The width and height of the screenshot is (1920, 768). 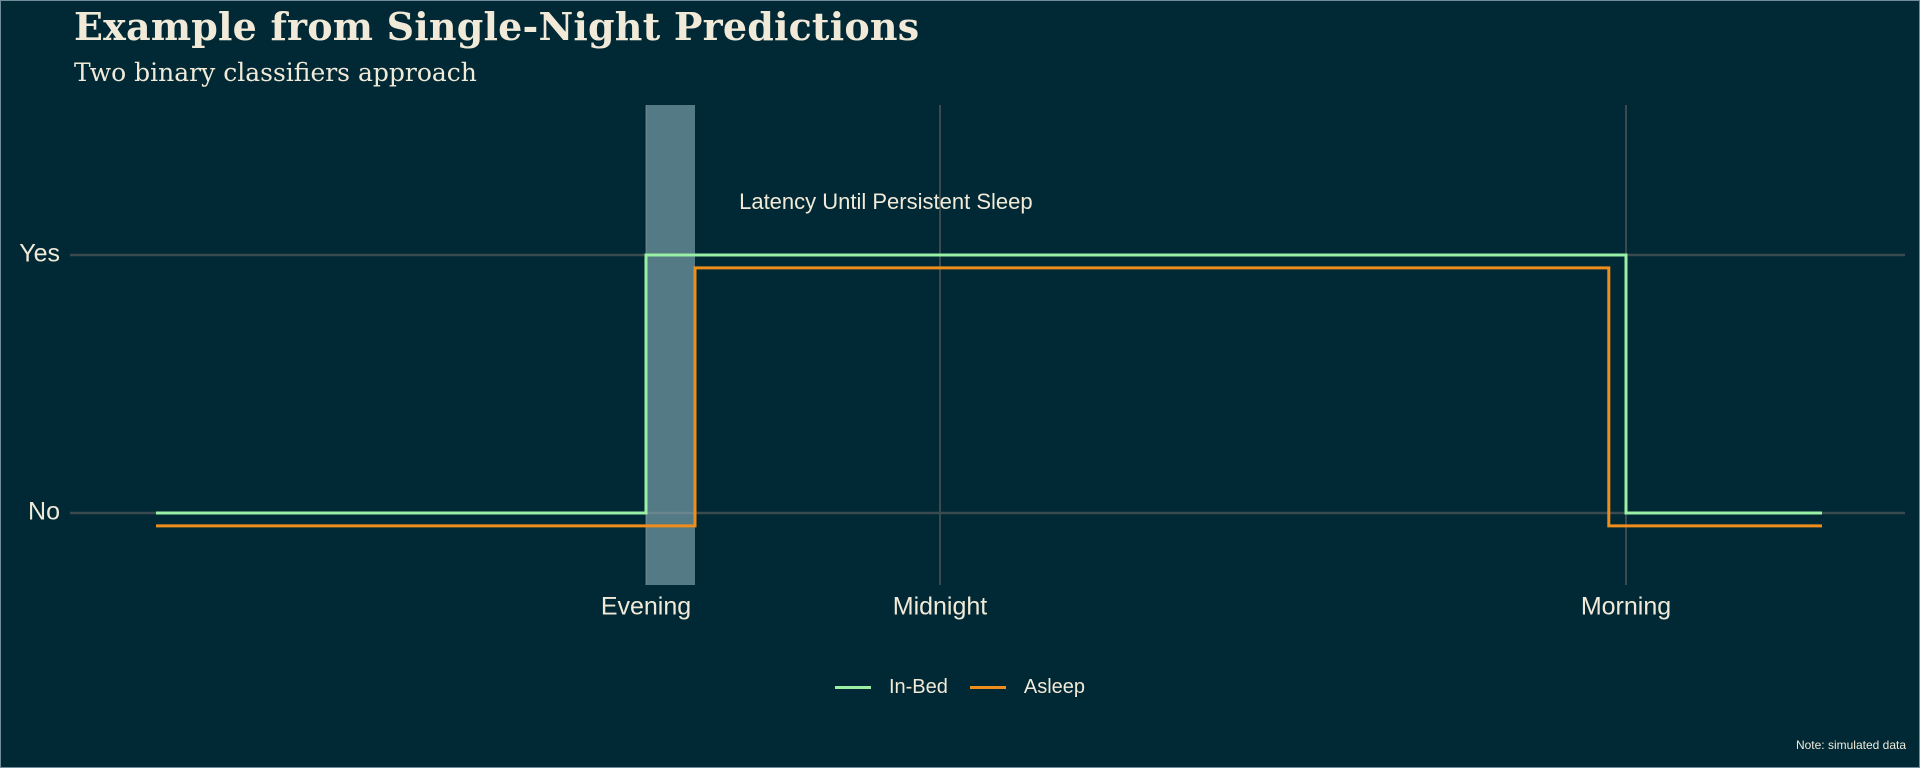 What do you see at coordinates (275, 72) in the screenshot?
I see `chart-subtitle: Two binary classifiers approach` at bounding box center [275, 72].